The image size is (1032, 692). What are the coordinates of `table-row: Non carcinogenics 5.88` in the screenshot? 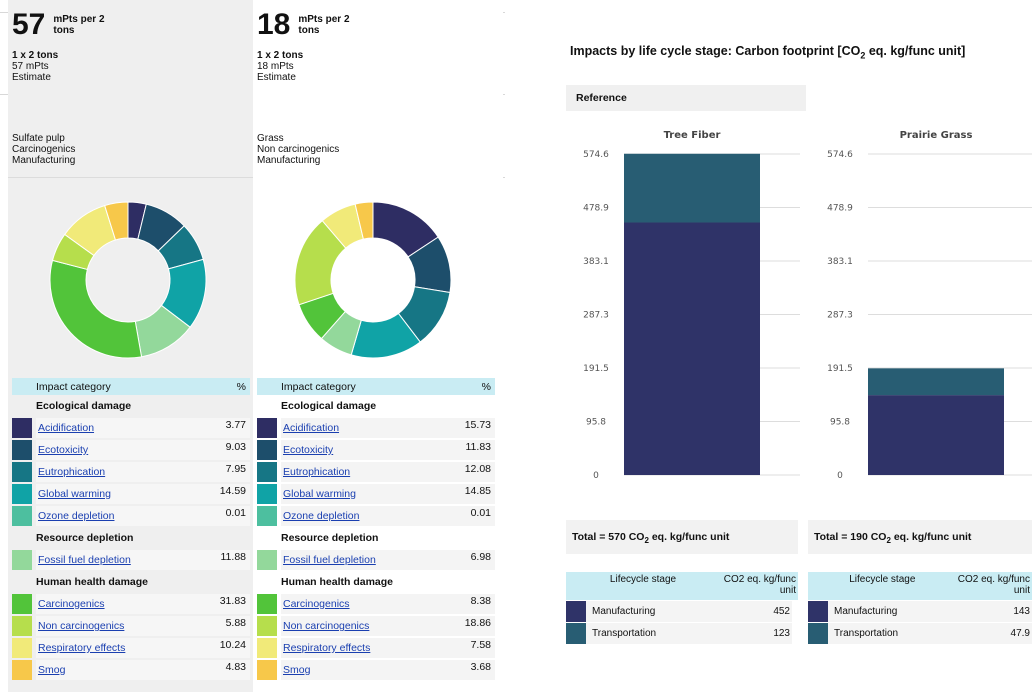 It's located at (131, 626).